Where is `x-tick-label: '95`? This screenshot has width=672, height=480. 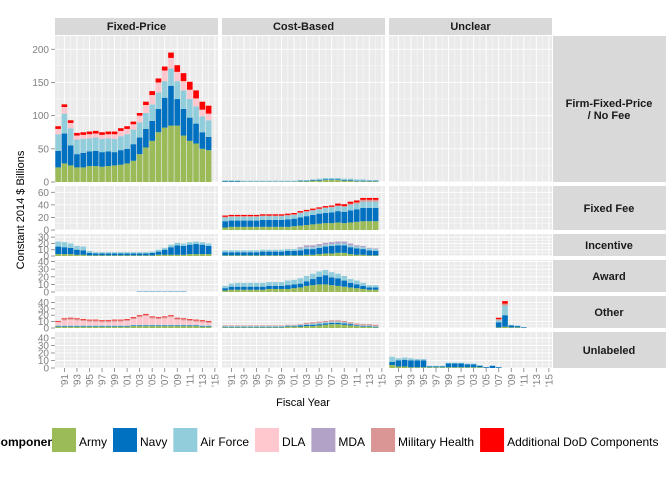 x-tick-label: '95 is located at coordinates (257, 380).